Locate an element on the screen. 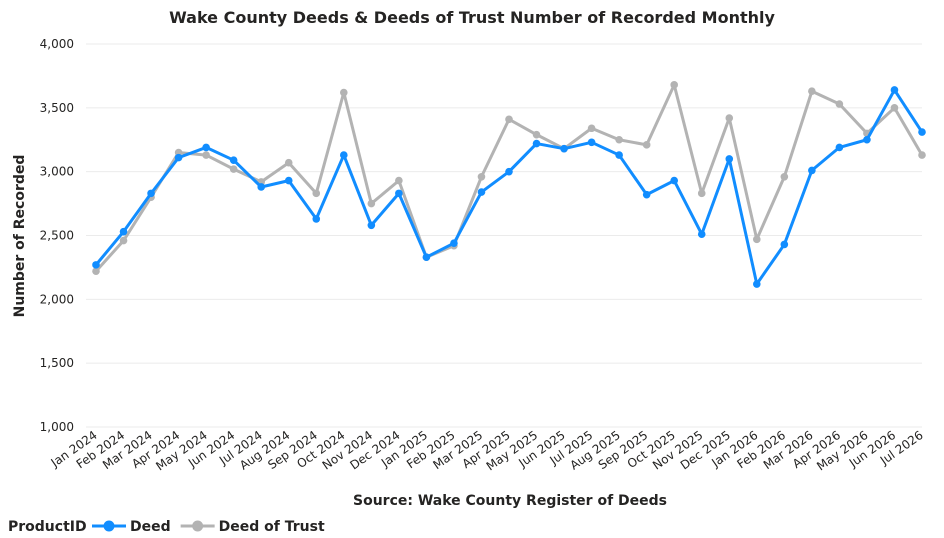 The width and height of the screenshot is (944, 538). y-tick-label: 2,500 is located at coordinates (57, 236).